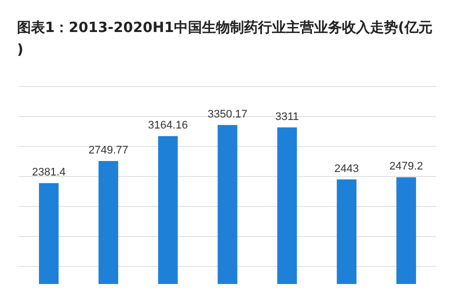 The width and height of the screenshot is (450, 300). I want to click on data-label: 2749.77, so click(108, 150).